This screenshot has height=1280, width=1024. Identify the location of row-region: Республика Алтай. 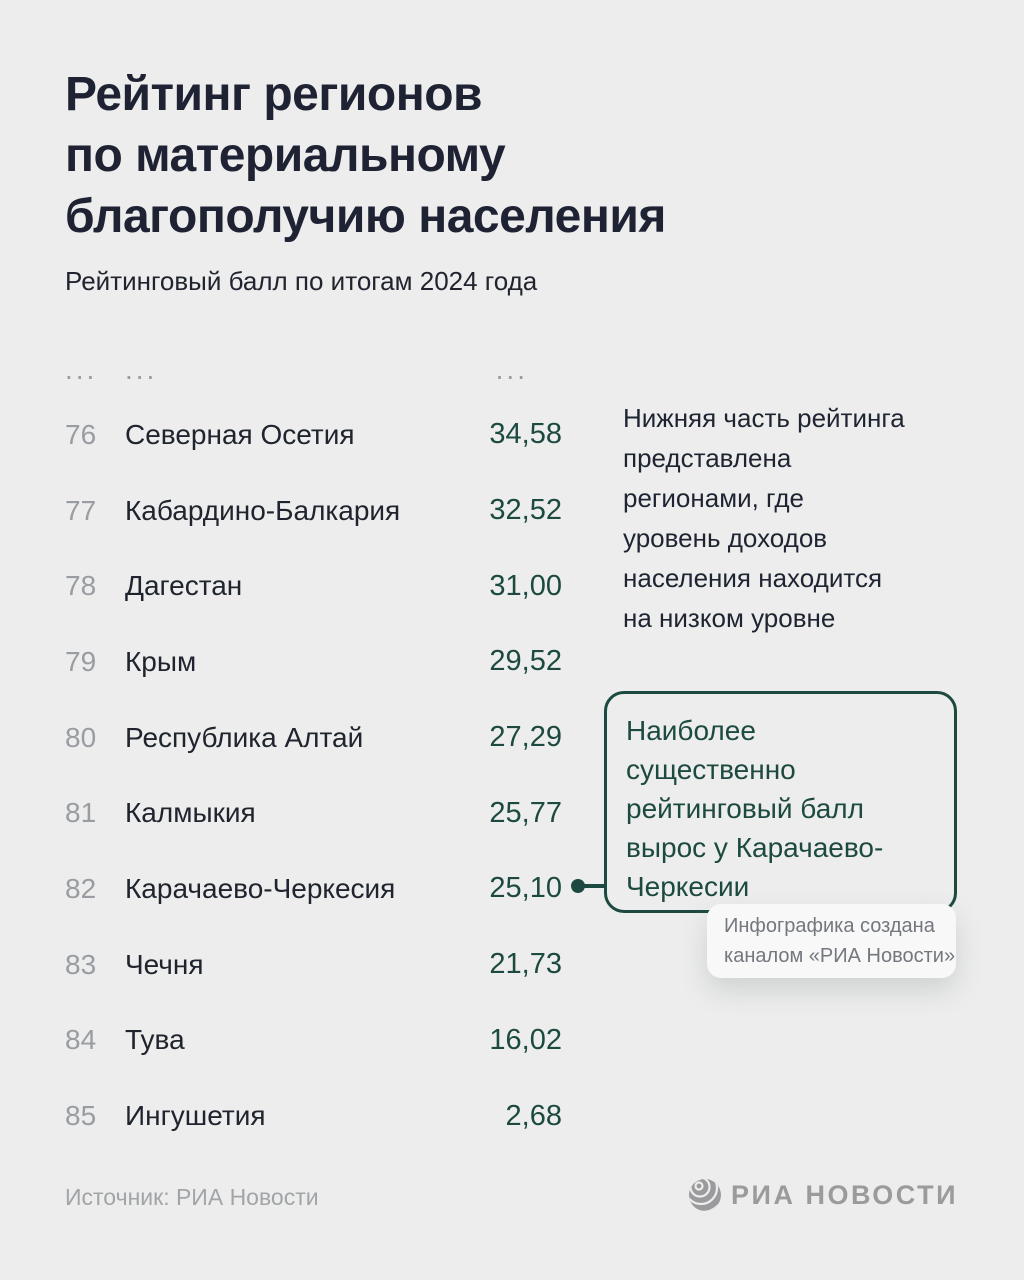
(244, 737).